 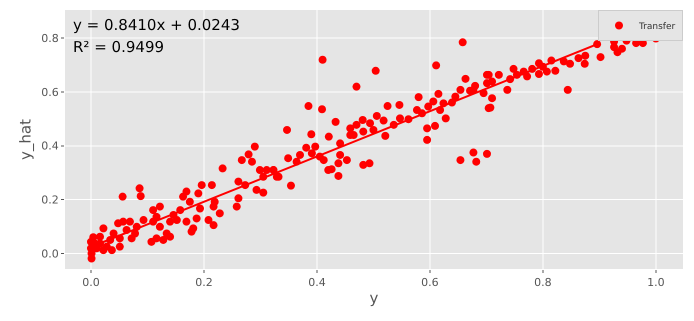 I want to click on x-tick-label: 1.0, so click(x=656, y=283).